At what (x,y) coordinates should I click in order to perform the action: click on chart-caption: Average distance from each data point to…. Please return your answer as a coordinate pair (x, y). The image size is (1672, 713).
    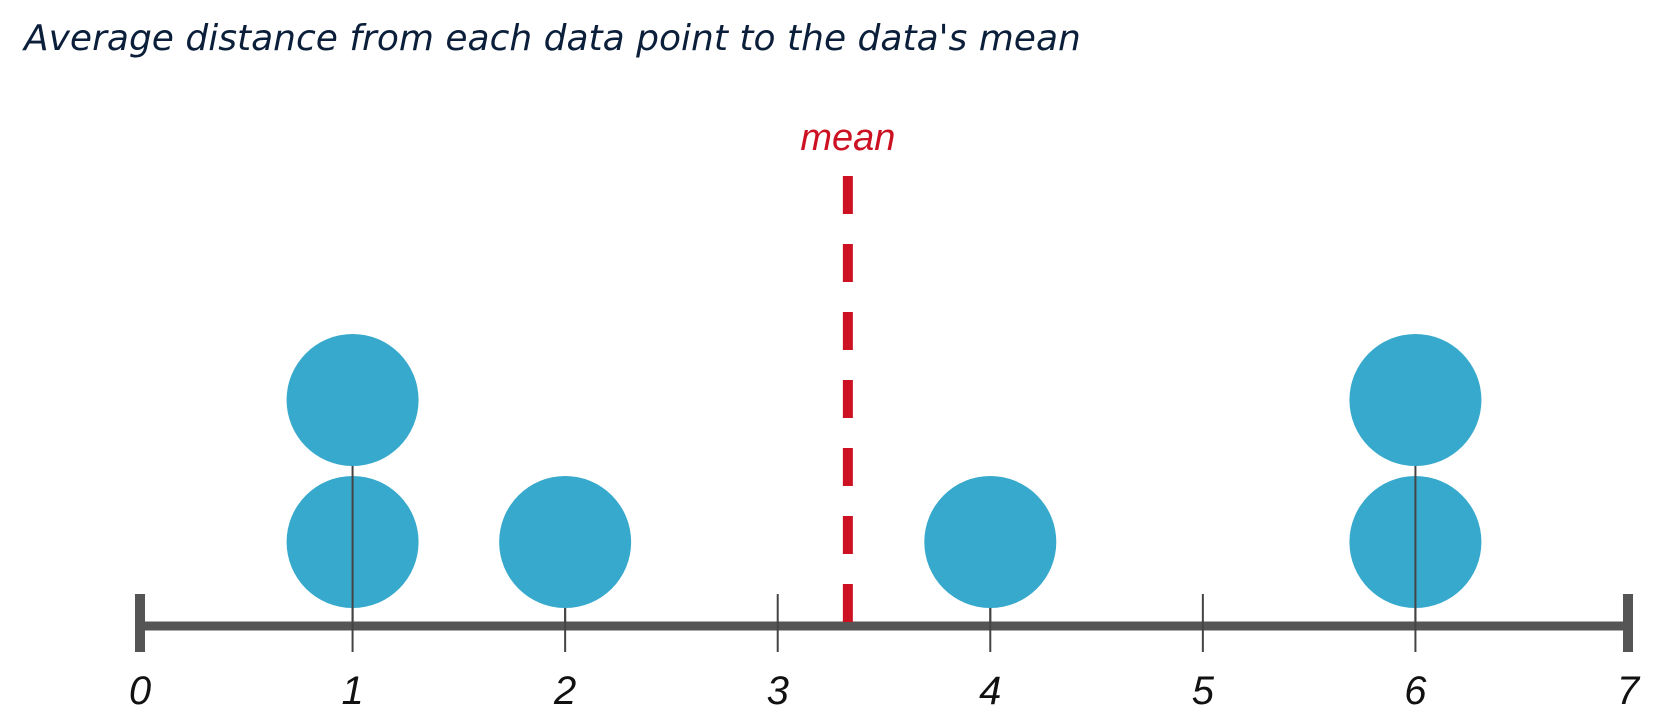
    Looking at the image, I should click on (552, 38).